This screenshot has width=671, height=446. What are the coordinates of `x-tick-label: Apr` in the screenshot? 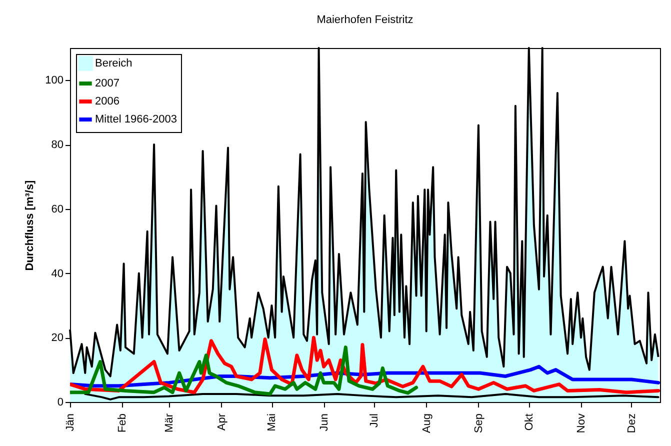 It's located at (222, 422).